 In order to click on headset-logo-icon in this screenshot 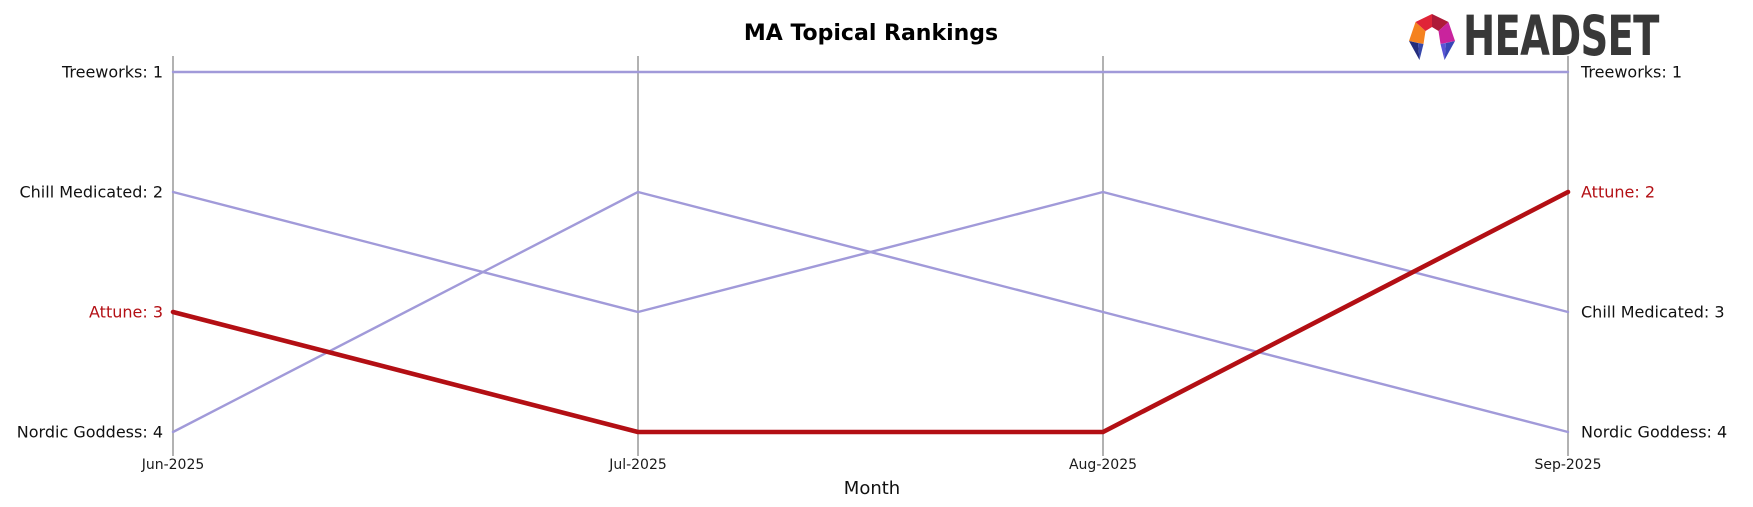, I will do `click(1432, 36)`.